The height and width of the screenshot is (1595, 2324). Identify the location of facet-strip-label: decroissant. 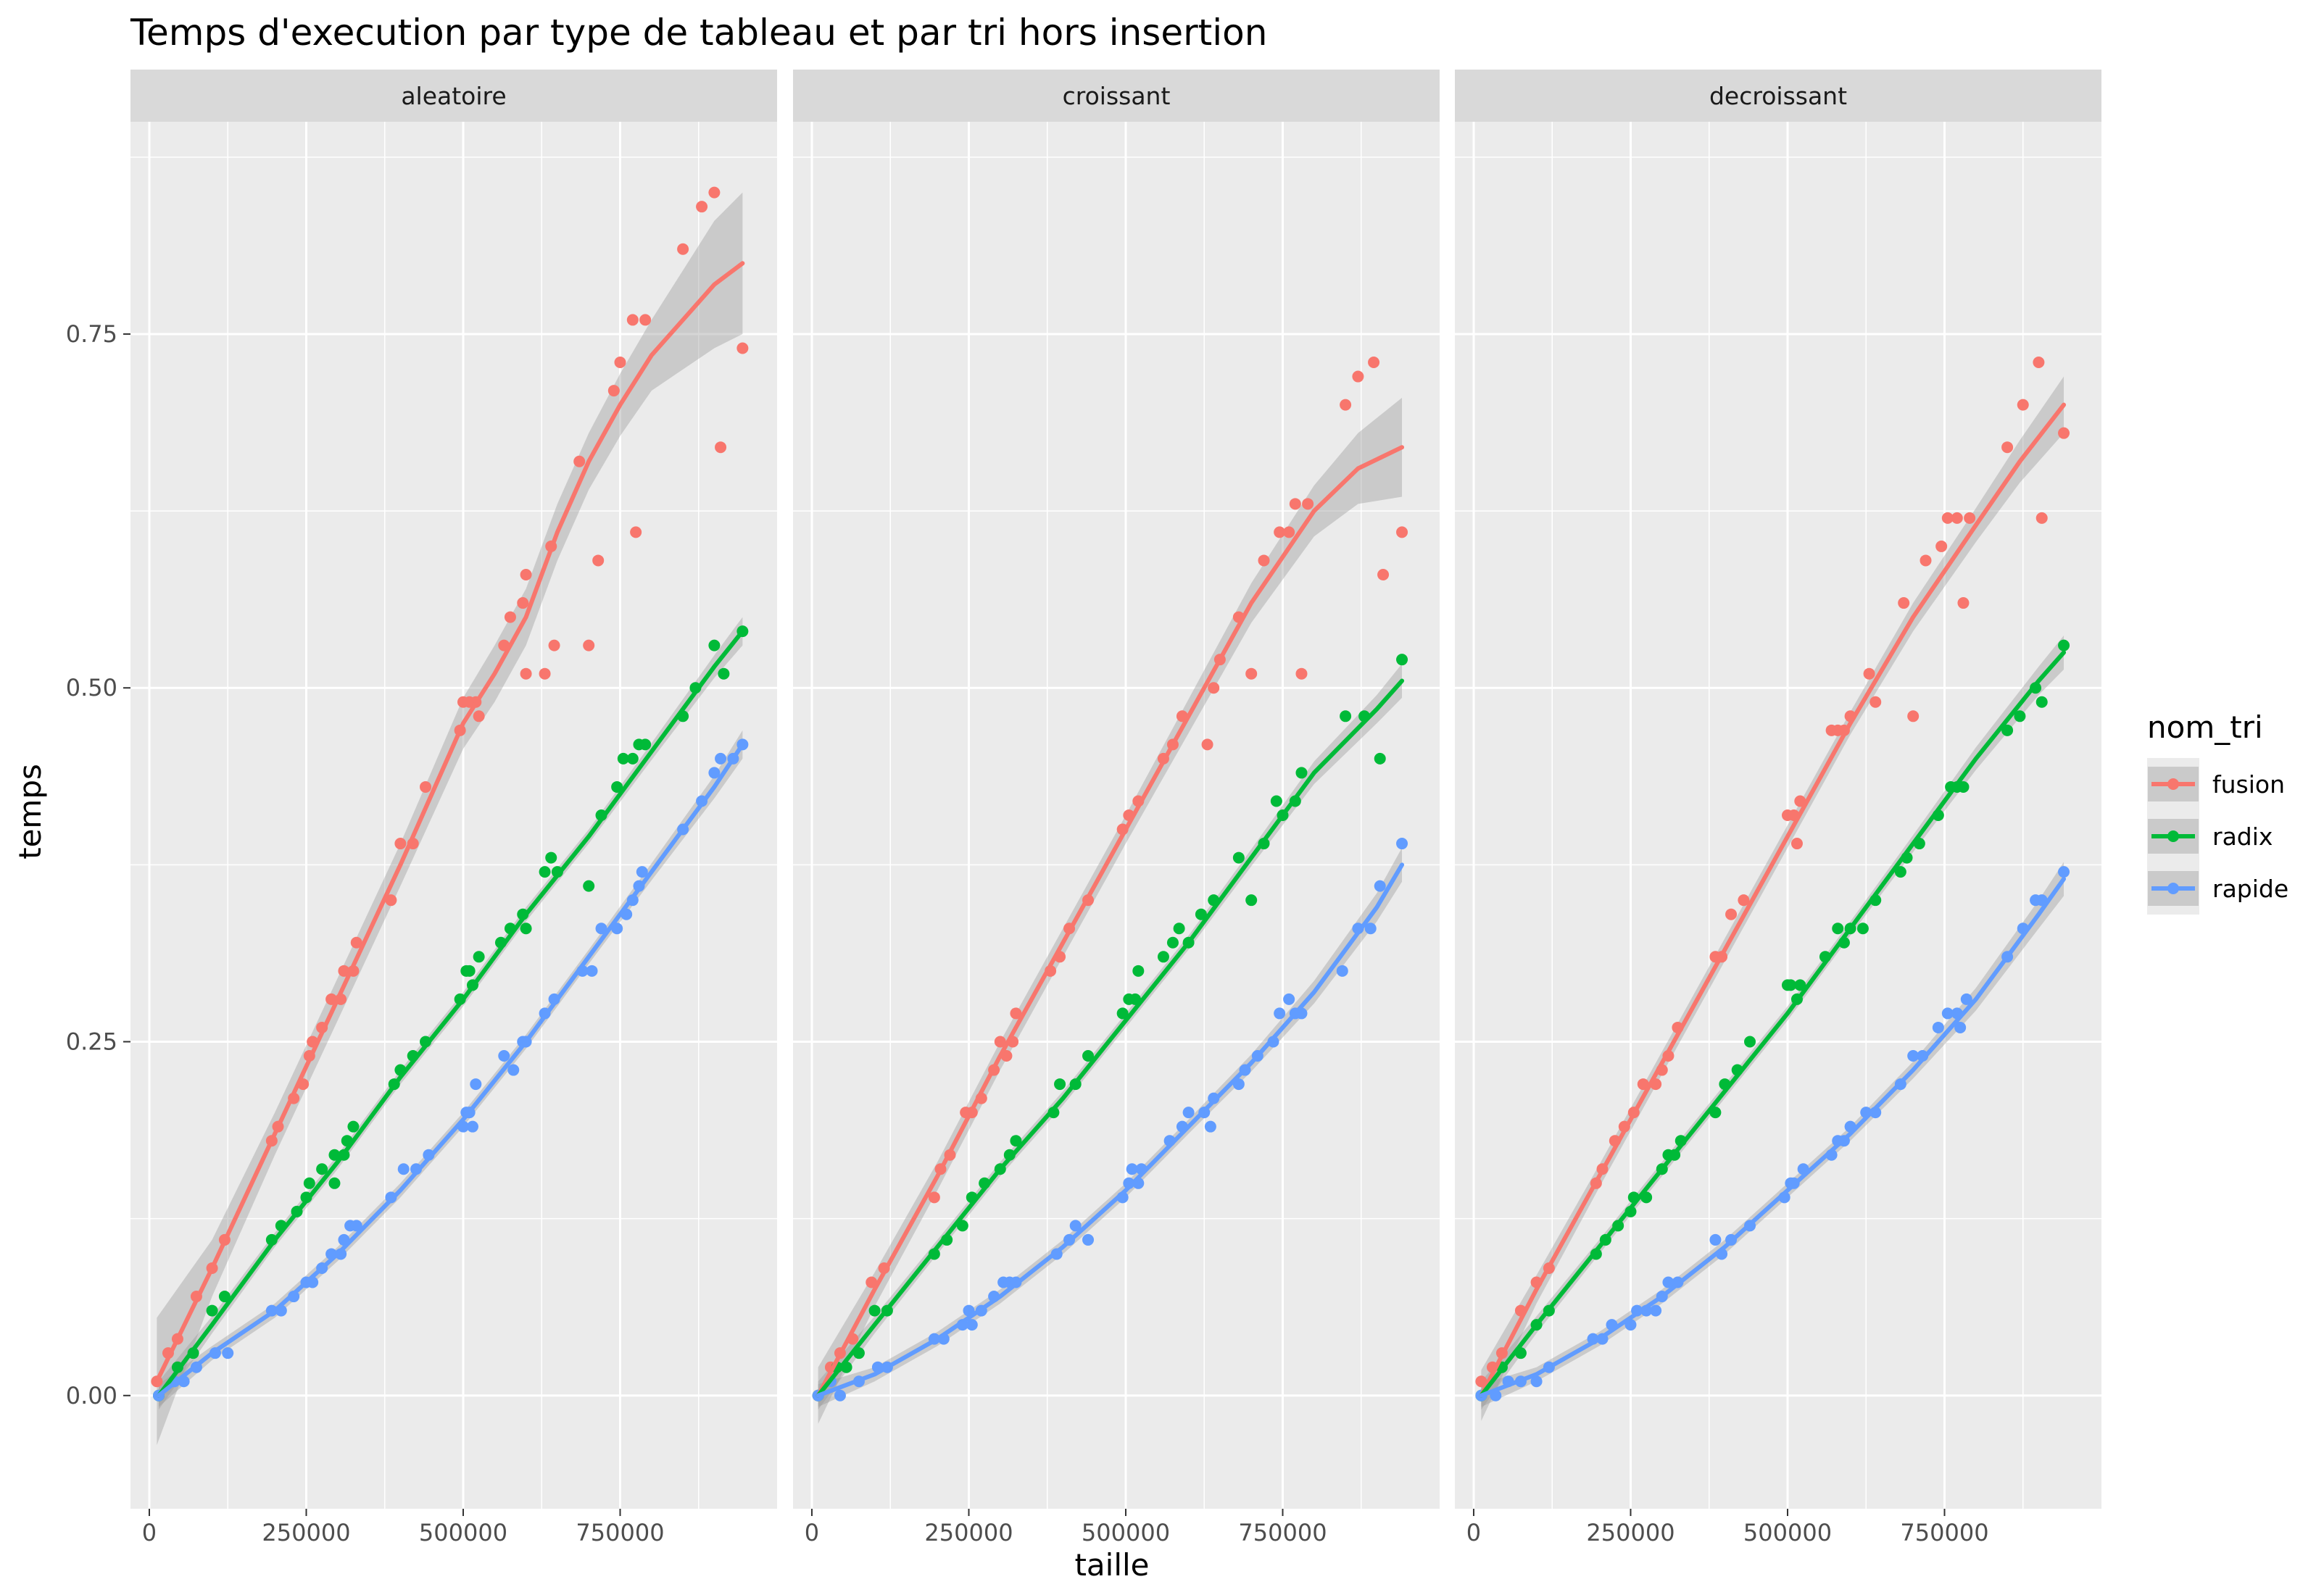
(1778, 96).